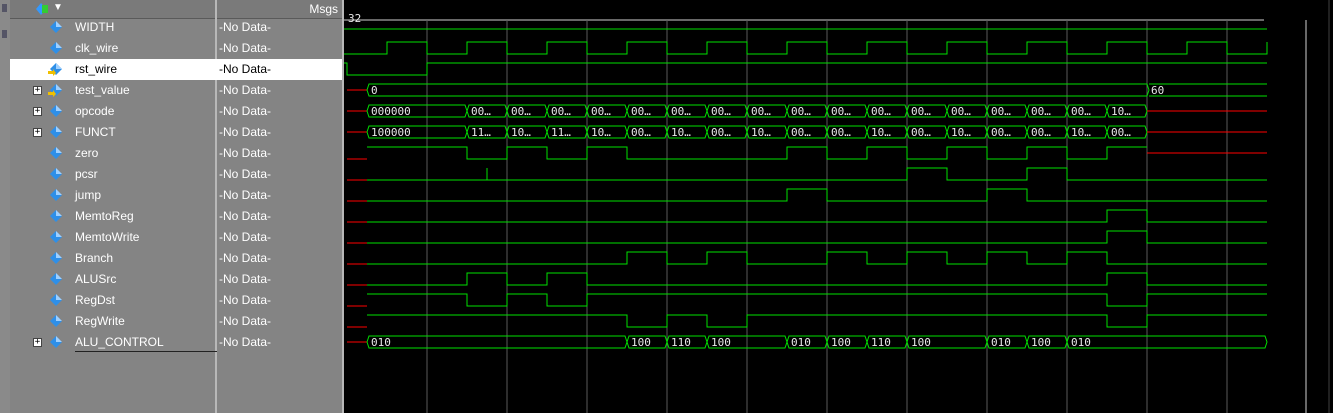 The image size is (1333, 413). Describe the element at coordinates (41, 9) in the screenshot. I see `wave-toolbar-icon` at that location.